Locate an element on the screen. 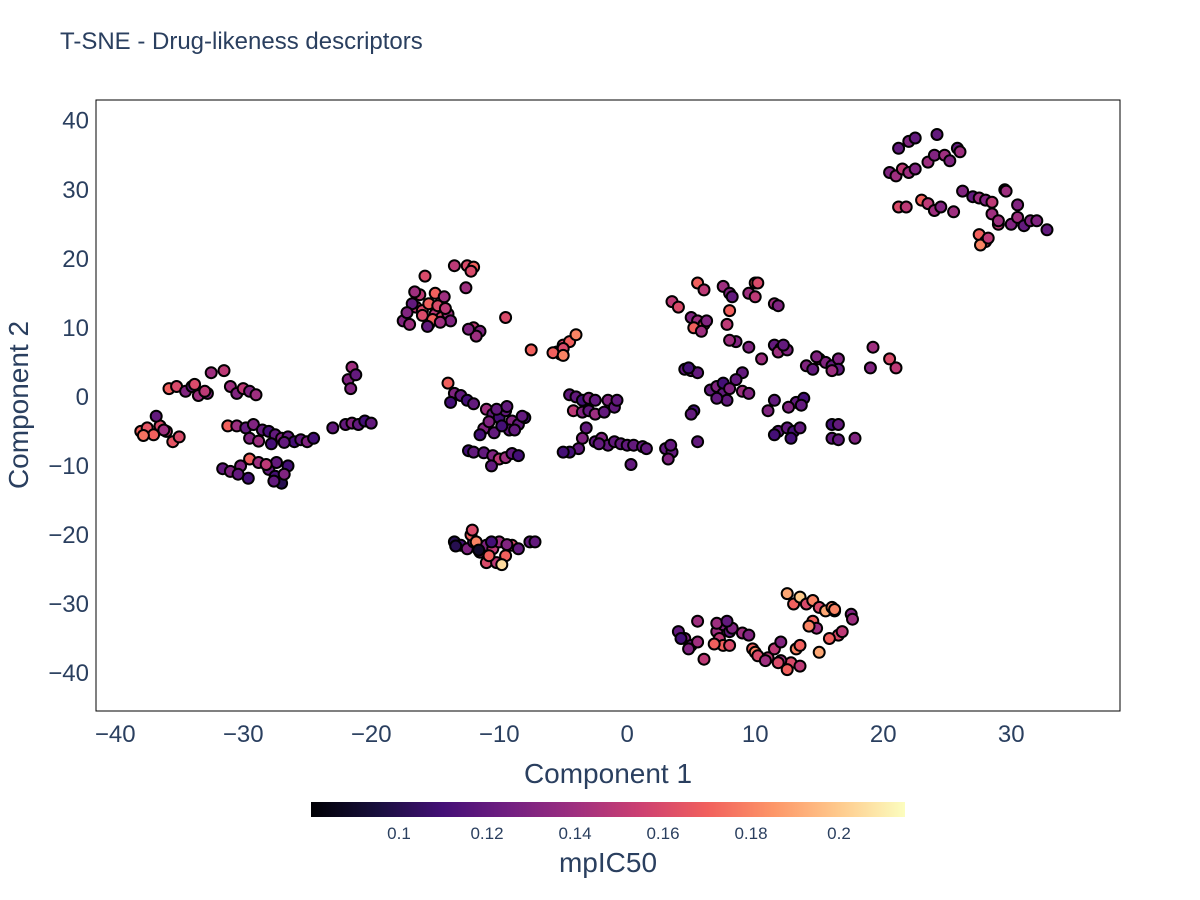 This screenshot has width=1200, height=900. y-tick-label: 40 is located at coordinates (75, 121).